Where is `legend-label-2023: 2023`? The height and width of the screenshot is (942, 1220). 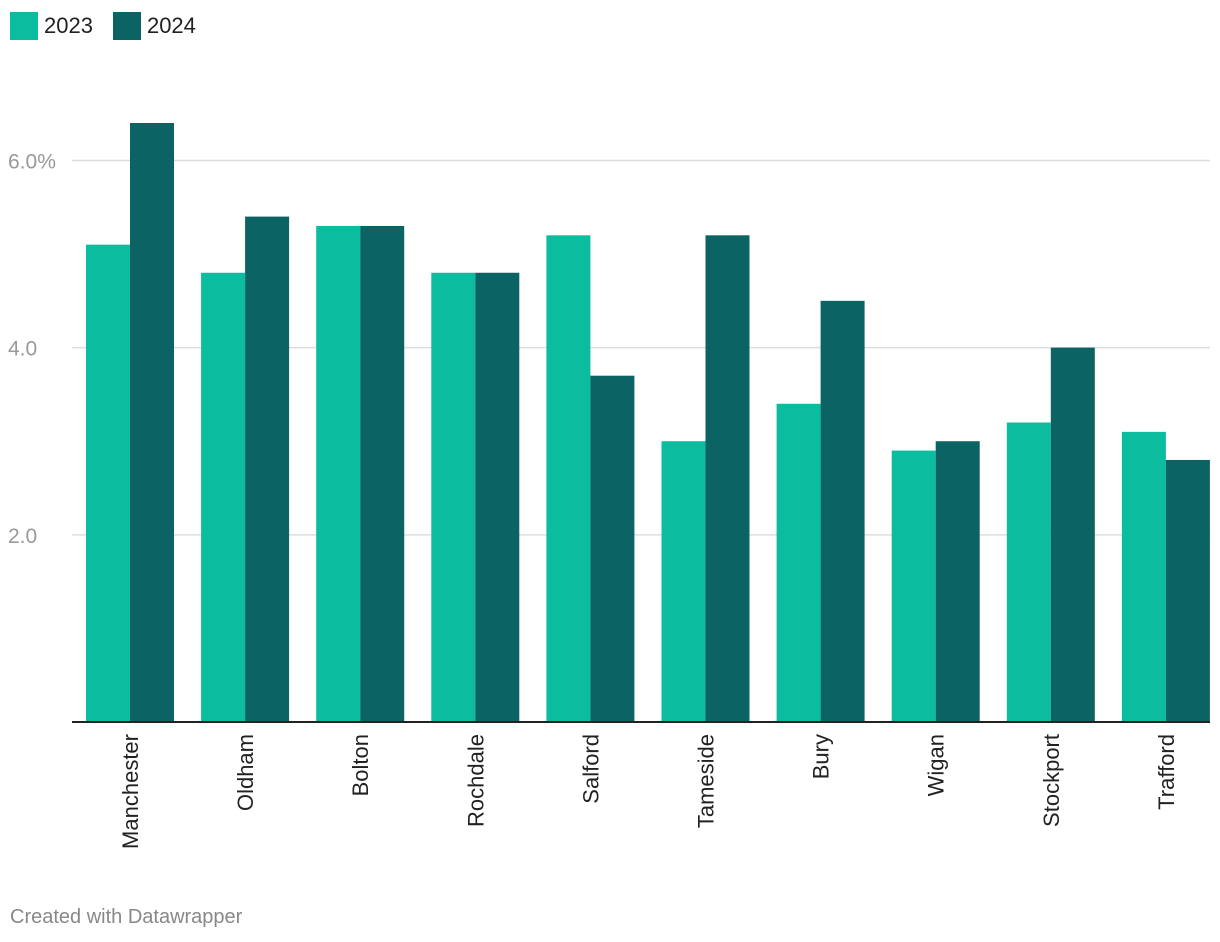 legend-label-2023: 2023 is located at coordinates (68, 25).